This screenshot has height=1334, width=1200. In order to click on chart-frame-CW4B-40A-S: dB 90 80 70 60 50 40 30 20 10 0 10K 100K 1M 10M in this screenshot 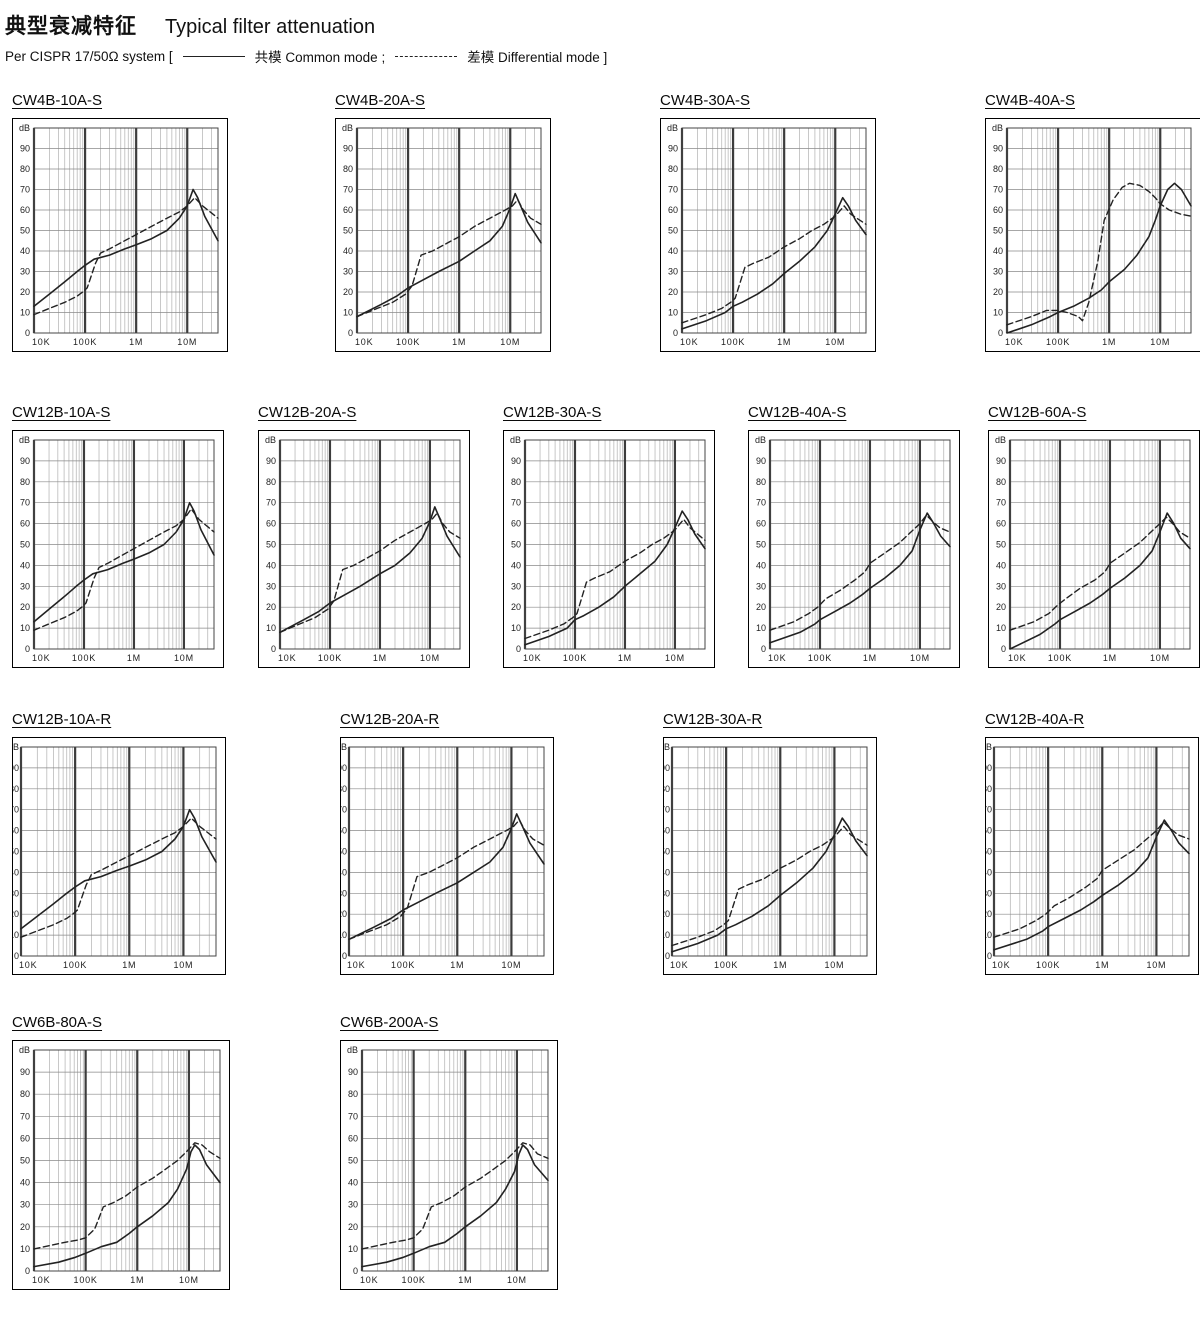, I will do `click(1092, 235)`.